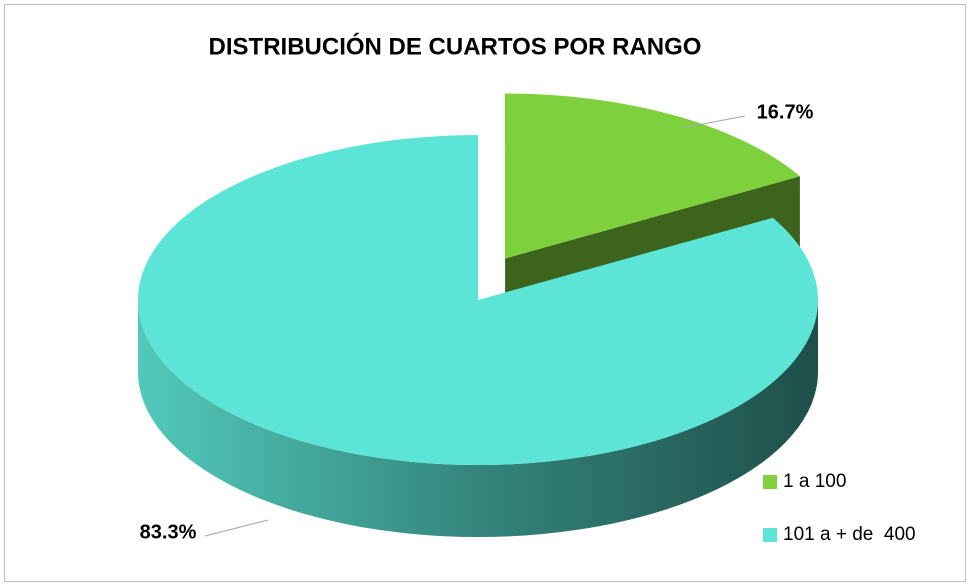  Describe the element at coordinates (652, 176) in the screenshot. I see `pie-slice` at that location.